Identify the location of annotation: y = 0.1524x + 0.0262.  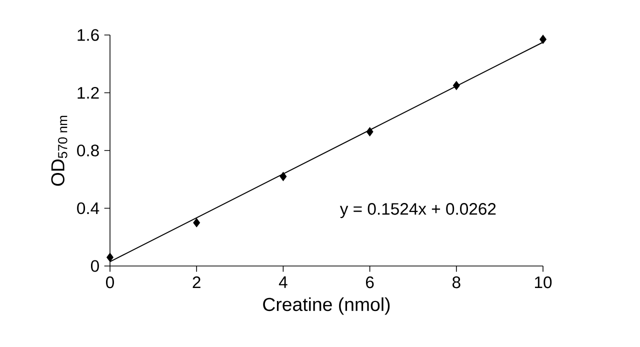
(418, 210).